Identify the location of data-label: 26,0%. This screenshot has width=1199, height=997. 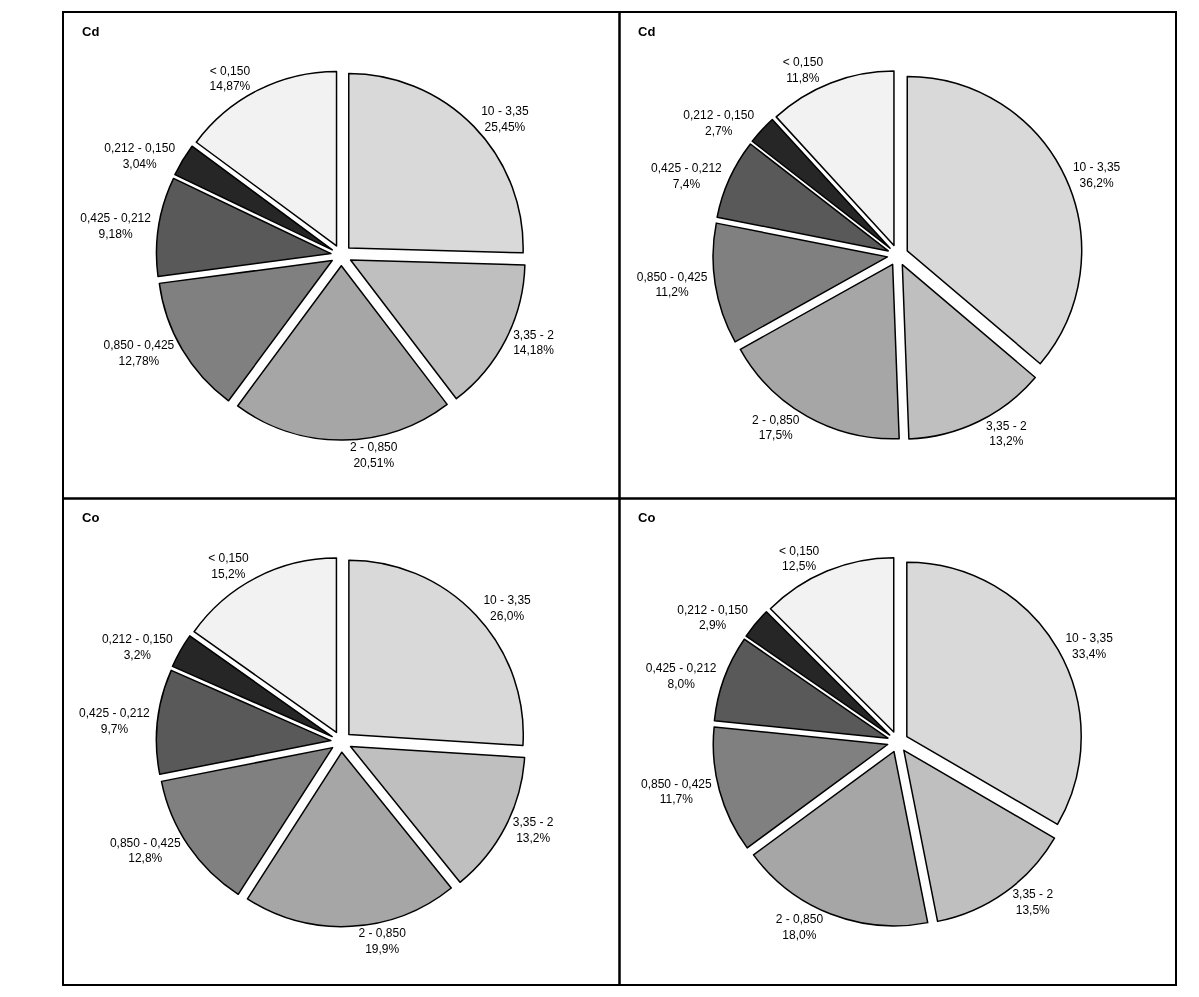
(507, 616).